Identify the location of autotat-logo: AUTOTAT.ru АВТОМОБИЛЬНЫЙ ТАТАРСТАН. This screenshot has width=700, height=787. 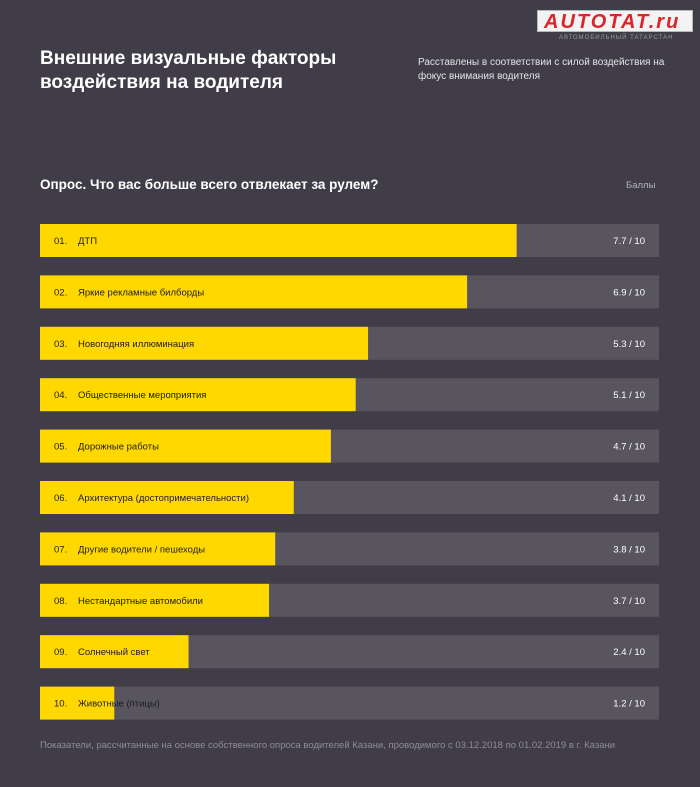
(615, 27).